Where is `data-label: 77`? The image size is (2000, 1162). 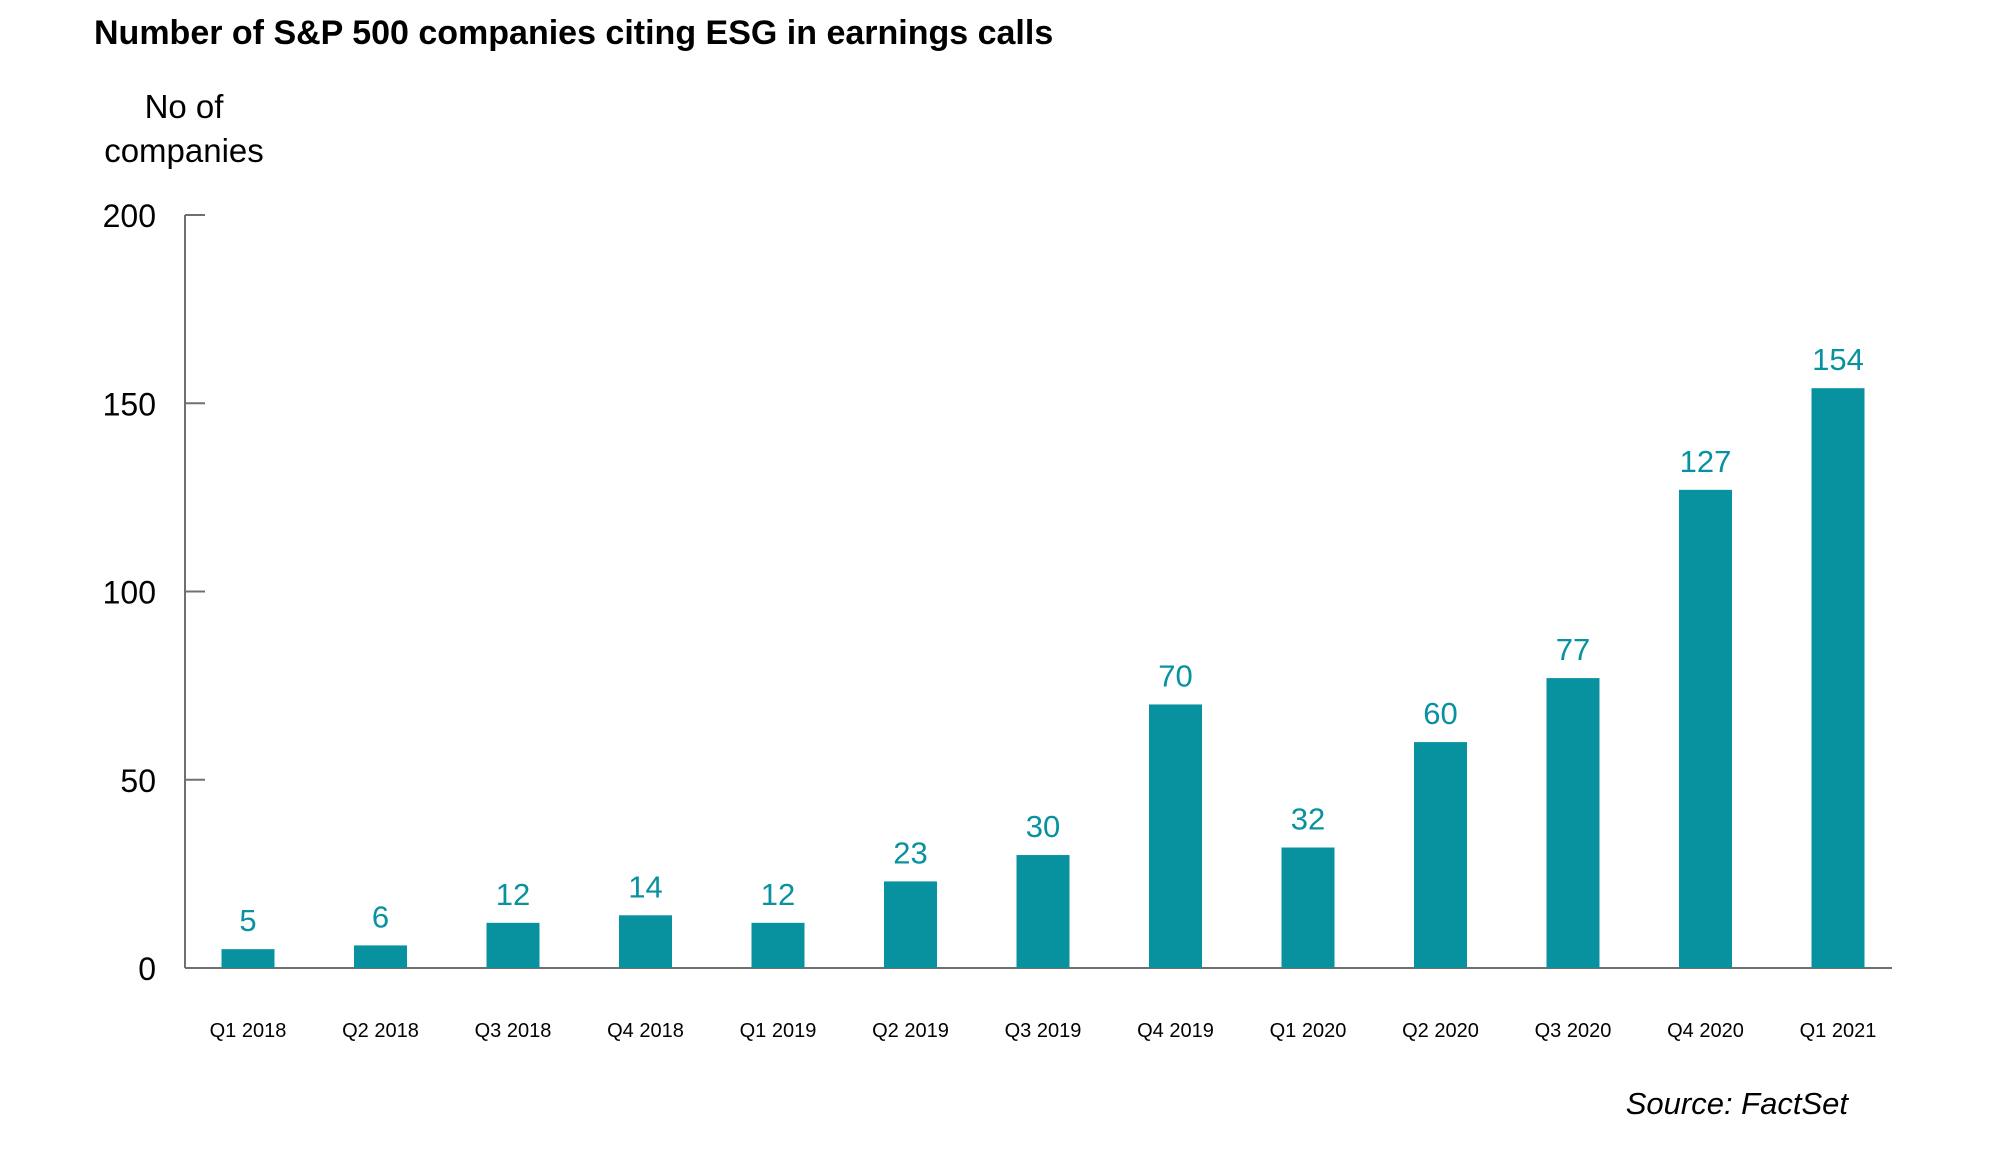 data-label: 77 is located at coordinates (1573, 649).